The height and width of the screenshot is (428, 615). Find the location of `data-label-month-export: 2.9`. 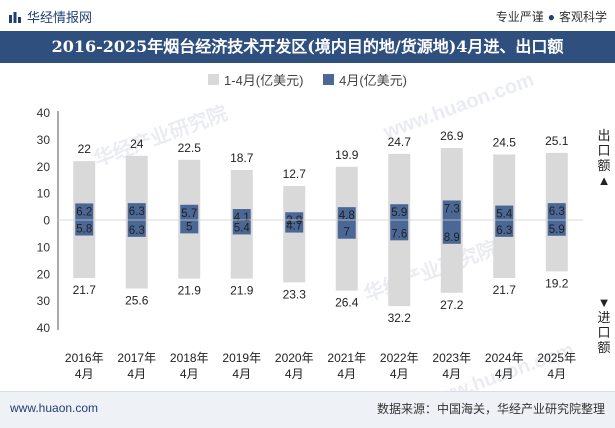

data-label-month-export: 2.9 is located at coordinates (294, 221).